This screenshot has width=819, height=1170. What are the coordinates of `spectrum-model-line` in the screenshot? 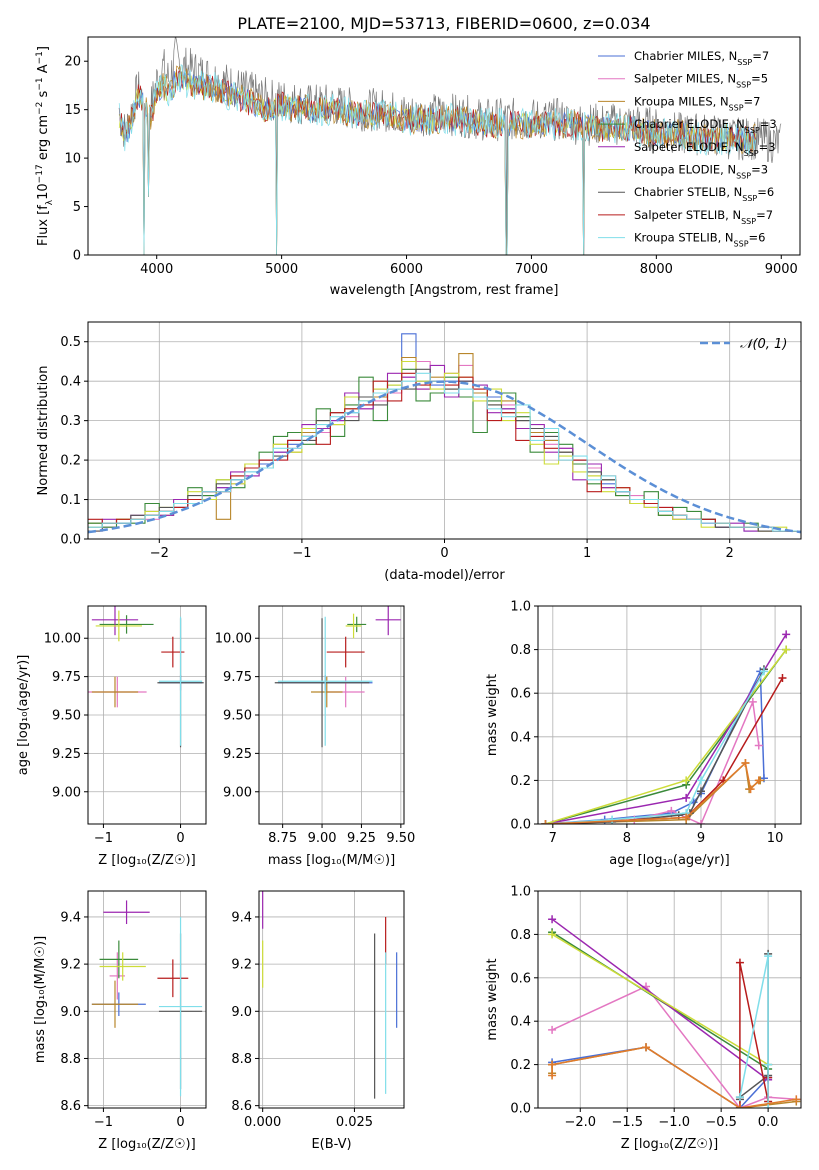 It's located at (437, 160).